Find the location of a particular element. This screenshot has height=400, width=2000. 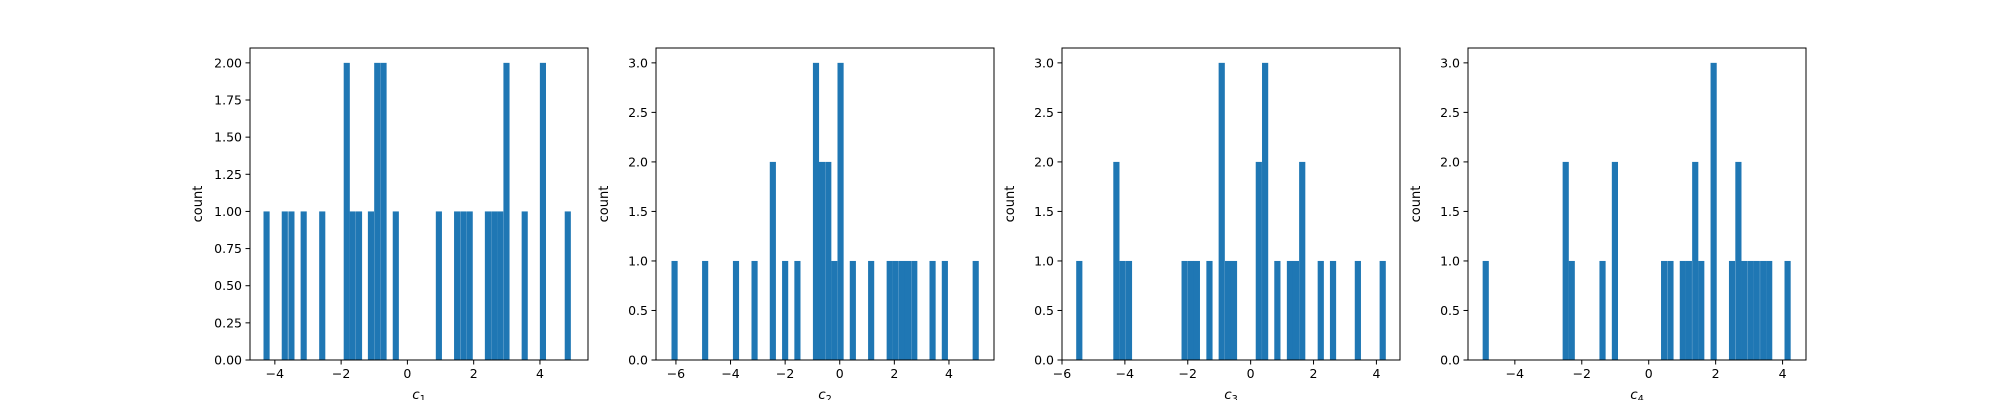

y-tick-label: 0.75 is located at coordinates (228, 248).